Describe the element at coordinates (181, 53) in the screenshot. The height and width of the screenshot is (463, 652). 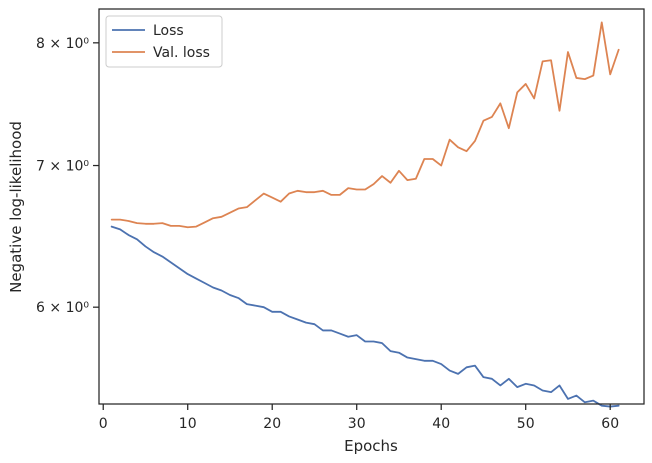
I see `legend-label-val-loss: Val. loss` at that location.